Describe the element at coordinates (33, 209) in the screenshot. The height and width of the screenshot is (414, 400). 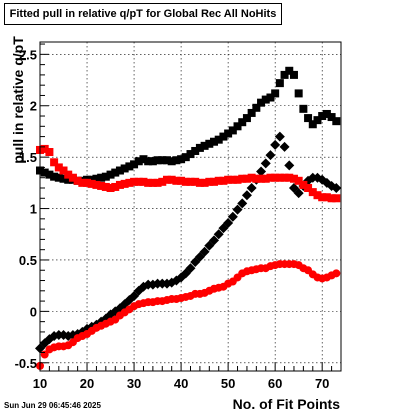
I see `y-tick-label: 1` at that location.